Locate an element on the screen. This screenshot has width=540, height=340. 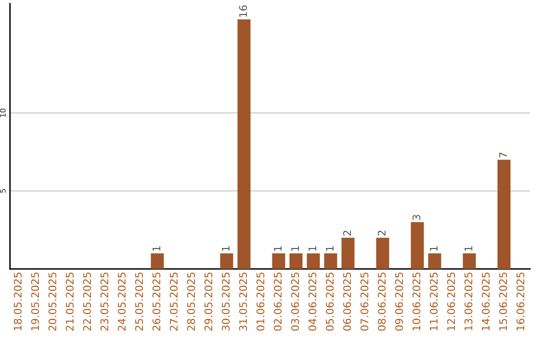
x-tick-label: 10.06.2025 is located at coordinates (416, 301).